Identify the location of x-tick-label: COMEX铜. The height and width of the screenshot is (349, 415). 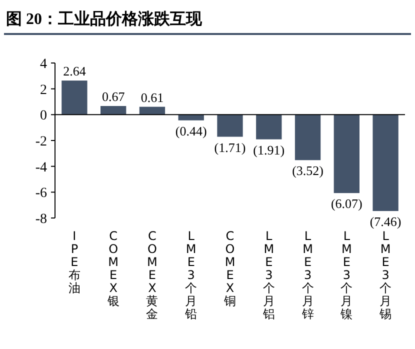
(229, 268).